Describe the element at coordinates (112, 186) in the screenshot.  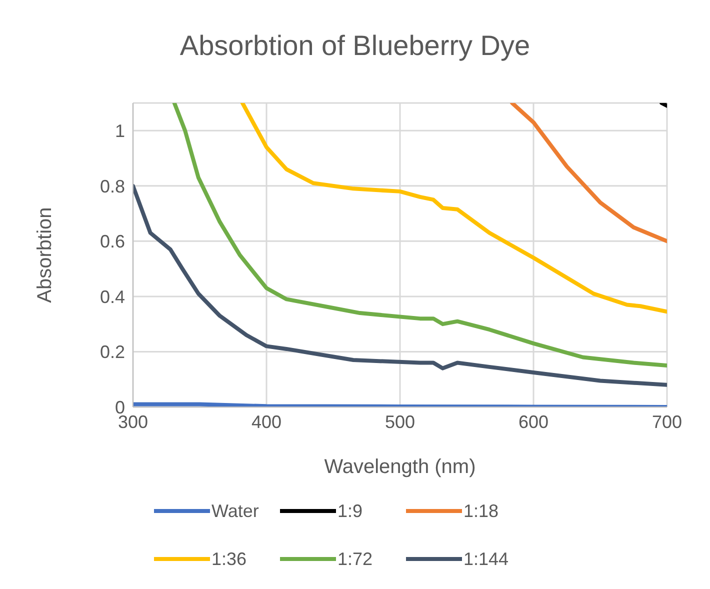
I see `y-tick-label: 0.8` at that location.